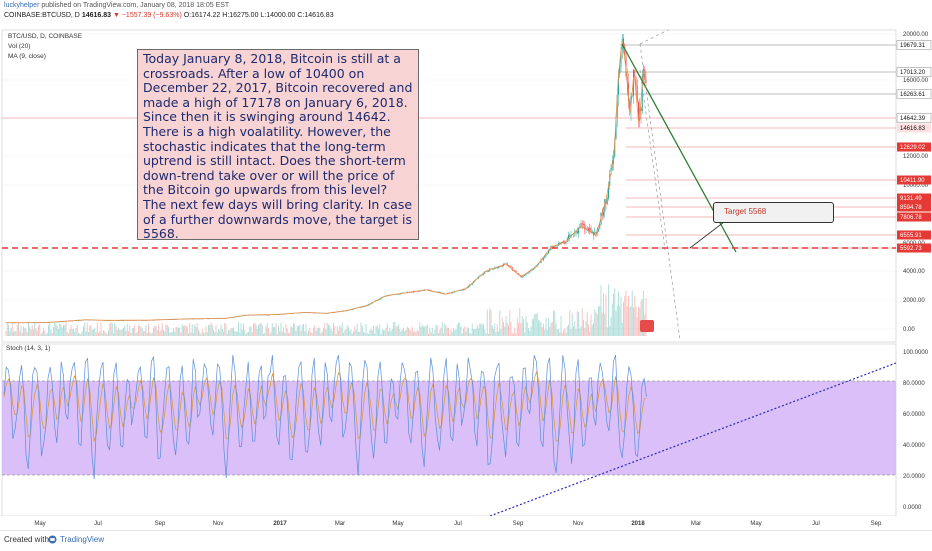 The width and height of the screenshot is (932, 551). Describe the element at coordinates (693, 439) in the screenshot. I see `stoch-uptrend-line` at that location.